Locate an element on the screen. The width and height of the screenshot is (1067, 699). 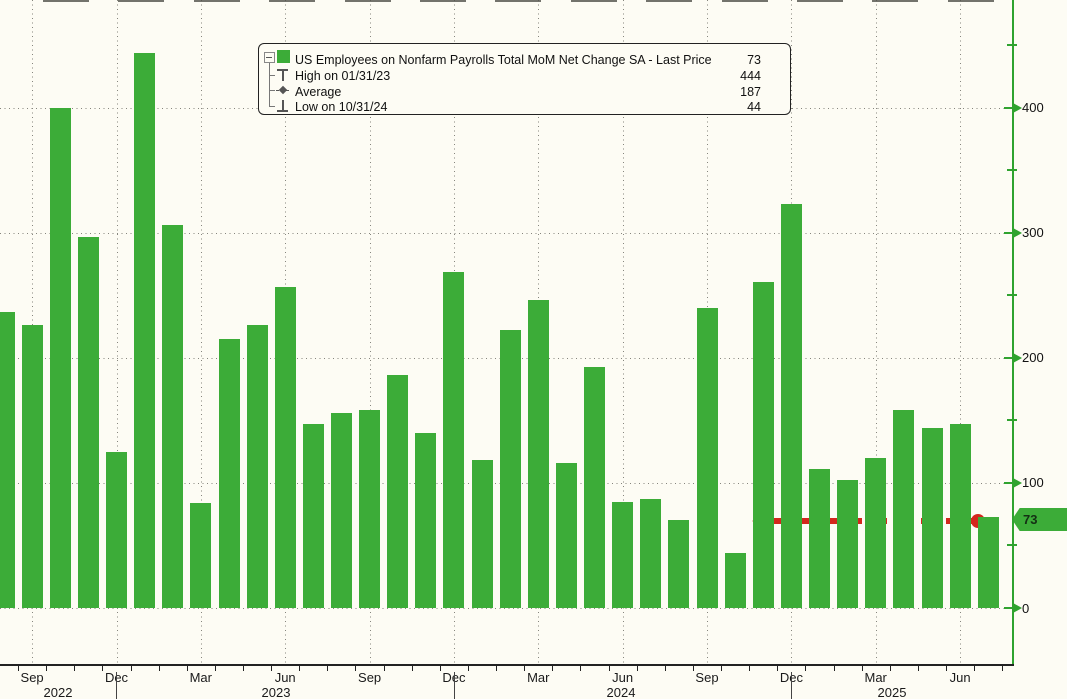
bar-mar-2024 is located at coordinates (538, 454).